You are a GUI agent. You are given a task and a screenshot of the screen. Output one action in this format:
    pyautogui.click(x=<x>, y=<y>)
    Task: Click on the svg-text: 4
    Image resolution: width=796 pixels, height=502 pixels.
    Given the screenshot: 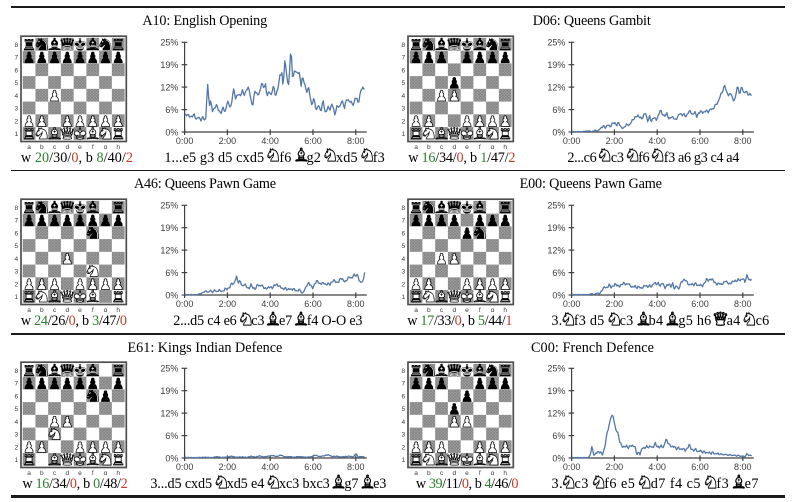 What is the action you would take?
    pyautogui.click(x=17, y=258)
    